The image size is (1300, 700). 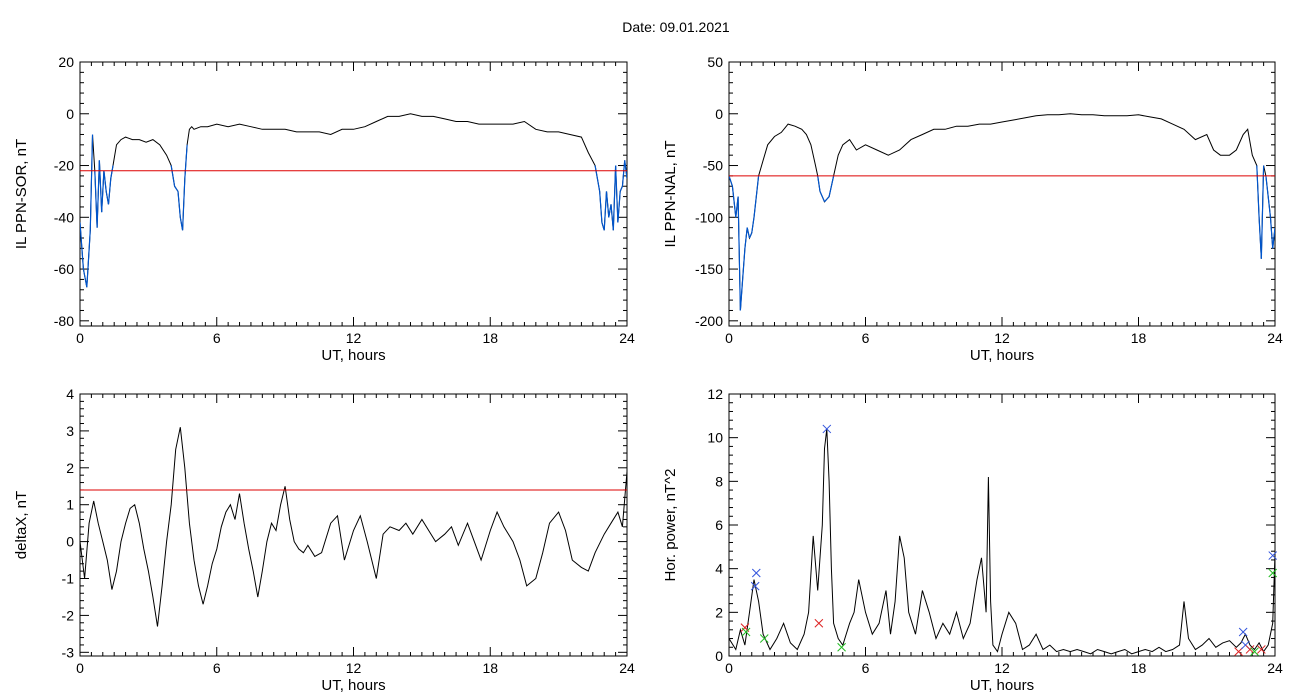 I want to click on y-tick-label: -3, so click(x=68, y=652).